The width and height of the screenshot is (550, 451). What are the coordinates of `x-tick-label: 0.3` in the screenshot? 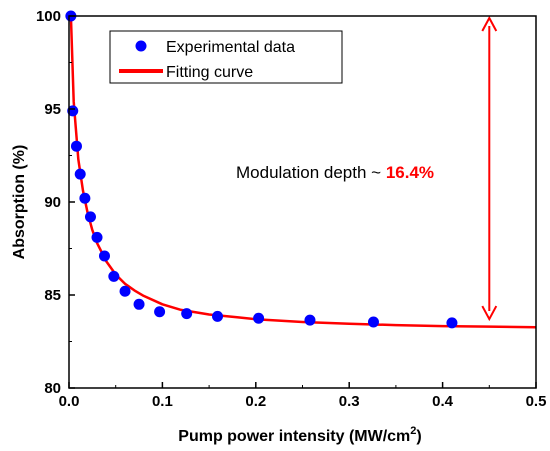 It's located at (349, 401).